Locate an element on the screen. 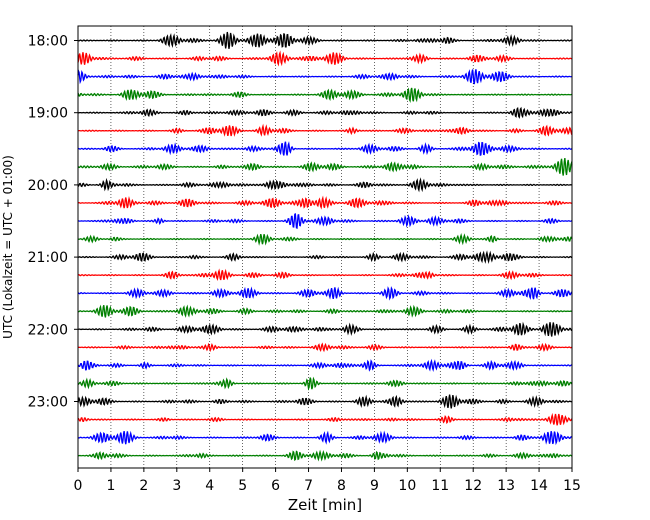 The height and width of the screenshot is (520, 650). x-tick-label: 10 is located at coordinates (407, 486).